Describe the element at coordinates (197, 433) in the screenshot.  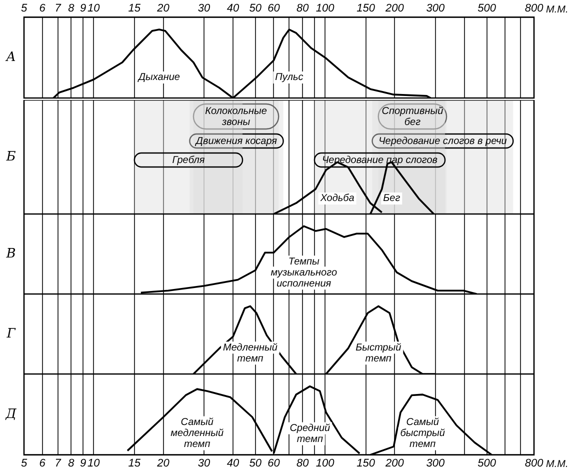
I see `series-label: Самый медленный темп` at that location.